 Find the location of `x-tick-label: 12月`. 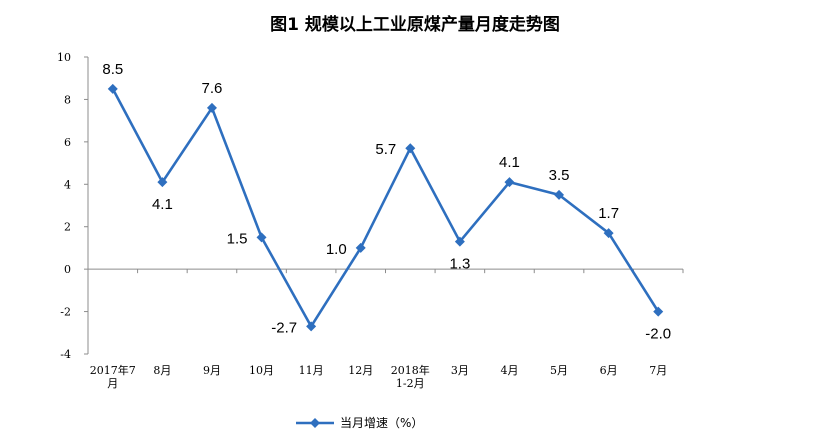

x-tick-label: 12月 is located at coordinates (360, 370).